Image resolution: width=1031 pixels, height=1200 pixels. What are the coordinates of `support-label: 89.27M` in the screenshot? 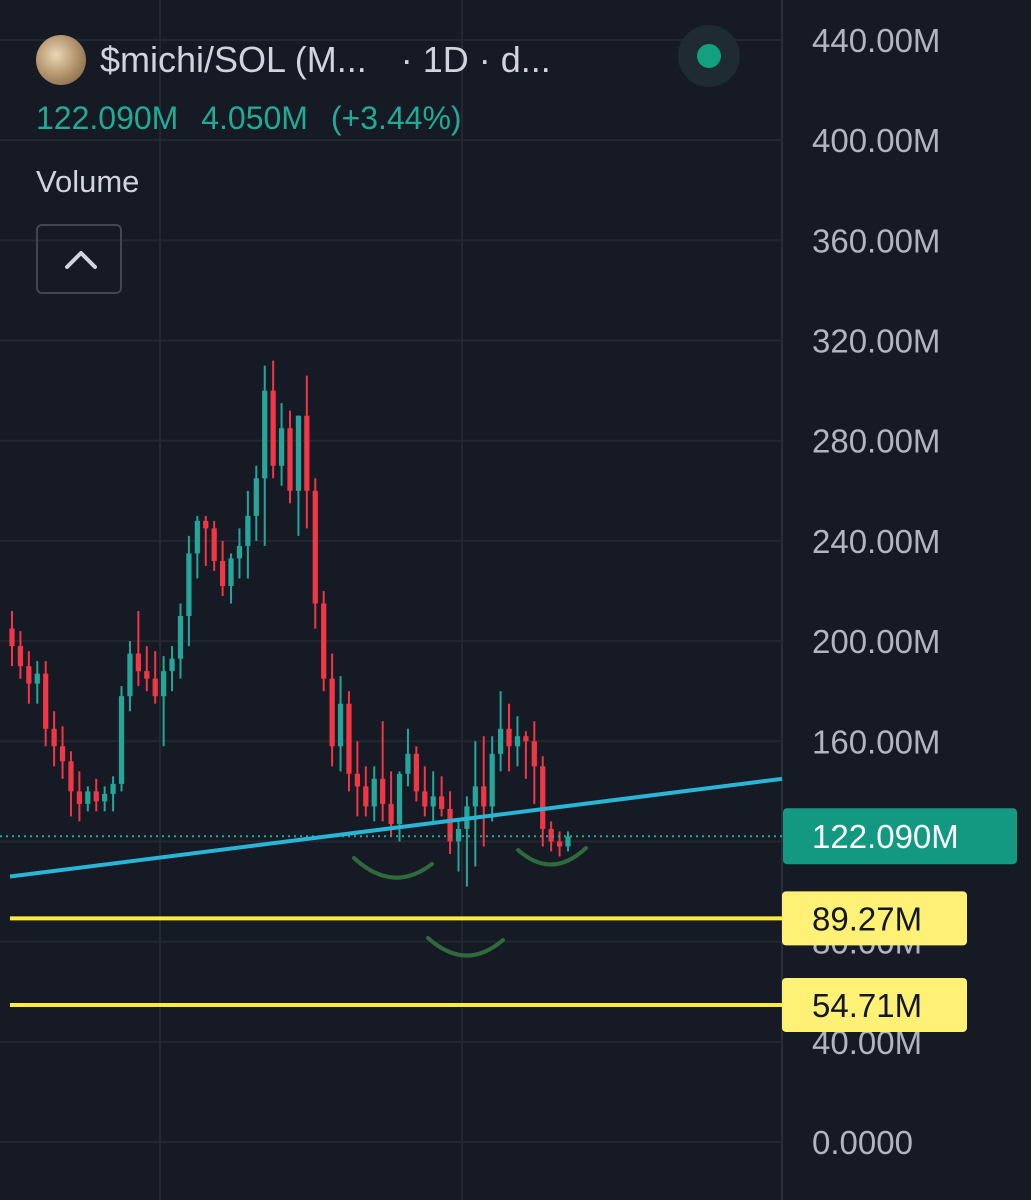 It's located at (867, 918).